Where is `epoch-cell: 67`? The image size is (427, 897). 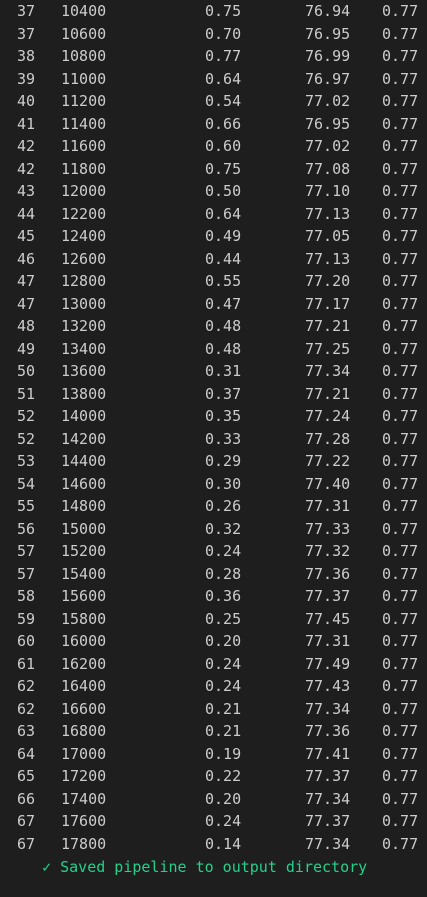
epoch-cell: 67 is located at coordinates (26, 821).